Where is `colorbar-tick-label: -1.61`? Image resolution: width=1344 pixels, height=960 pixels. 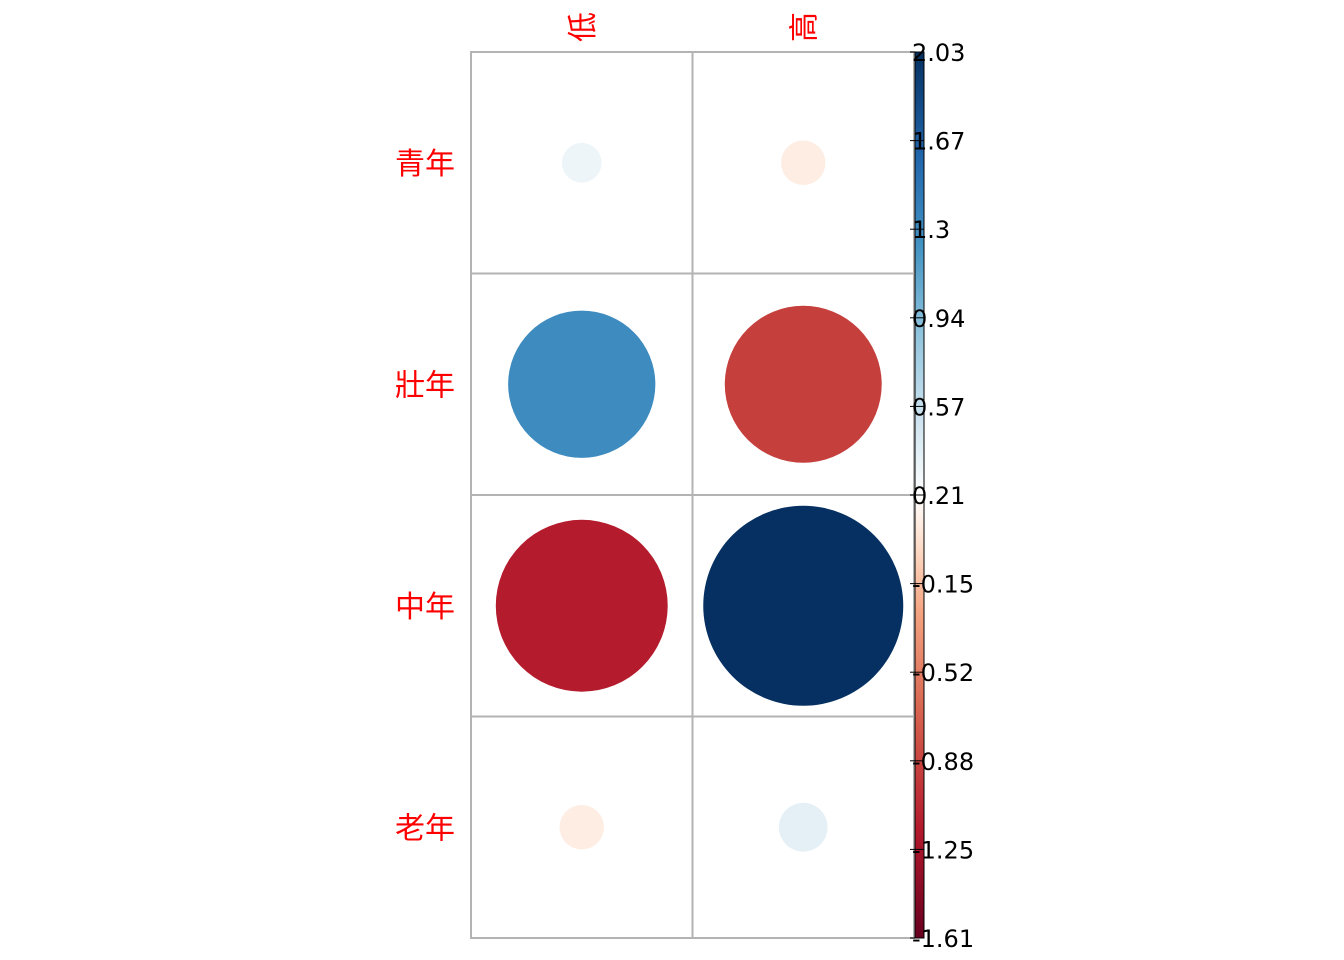
colorbar-tick-label: -1.61 is located at coordinates (943, 939).